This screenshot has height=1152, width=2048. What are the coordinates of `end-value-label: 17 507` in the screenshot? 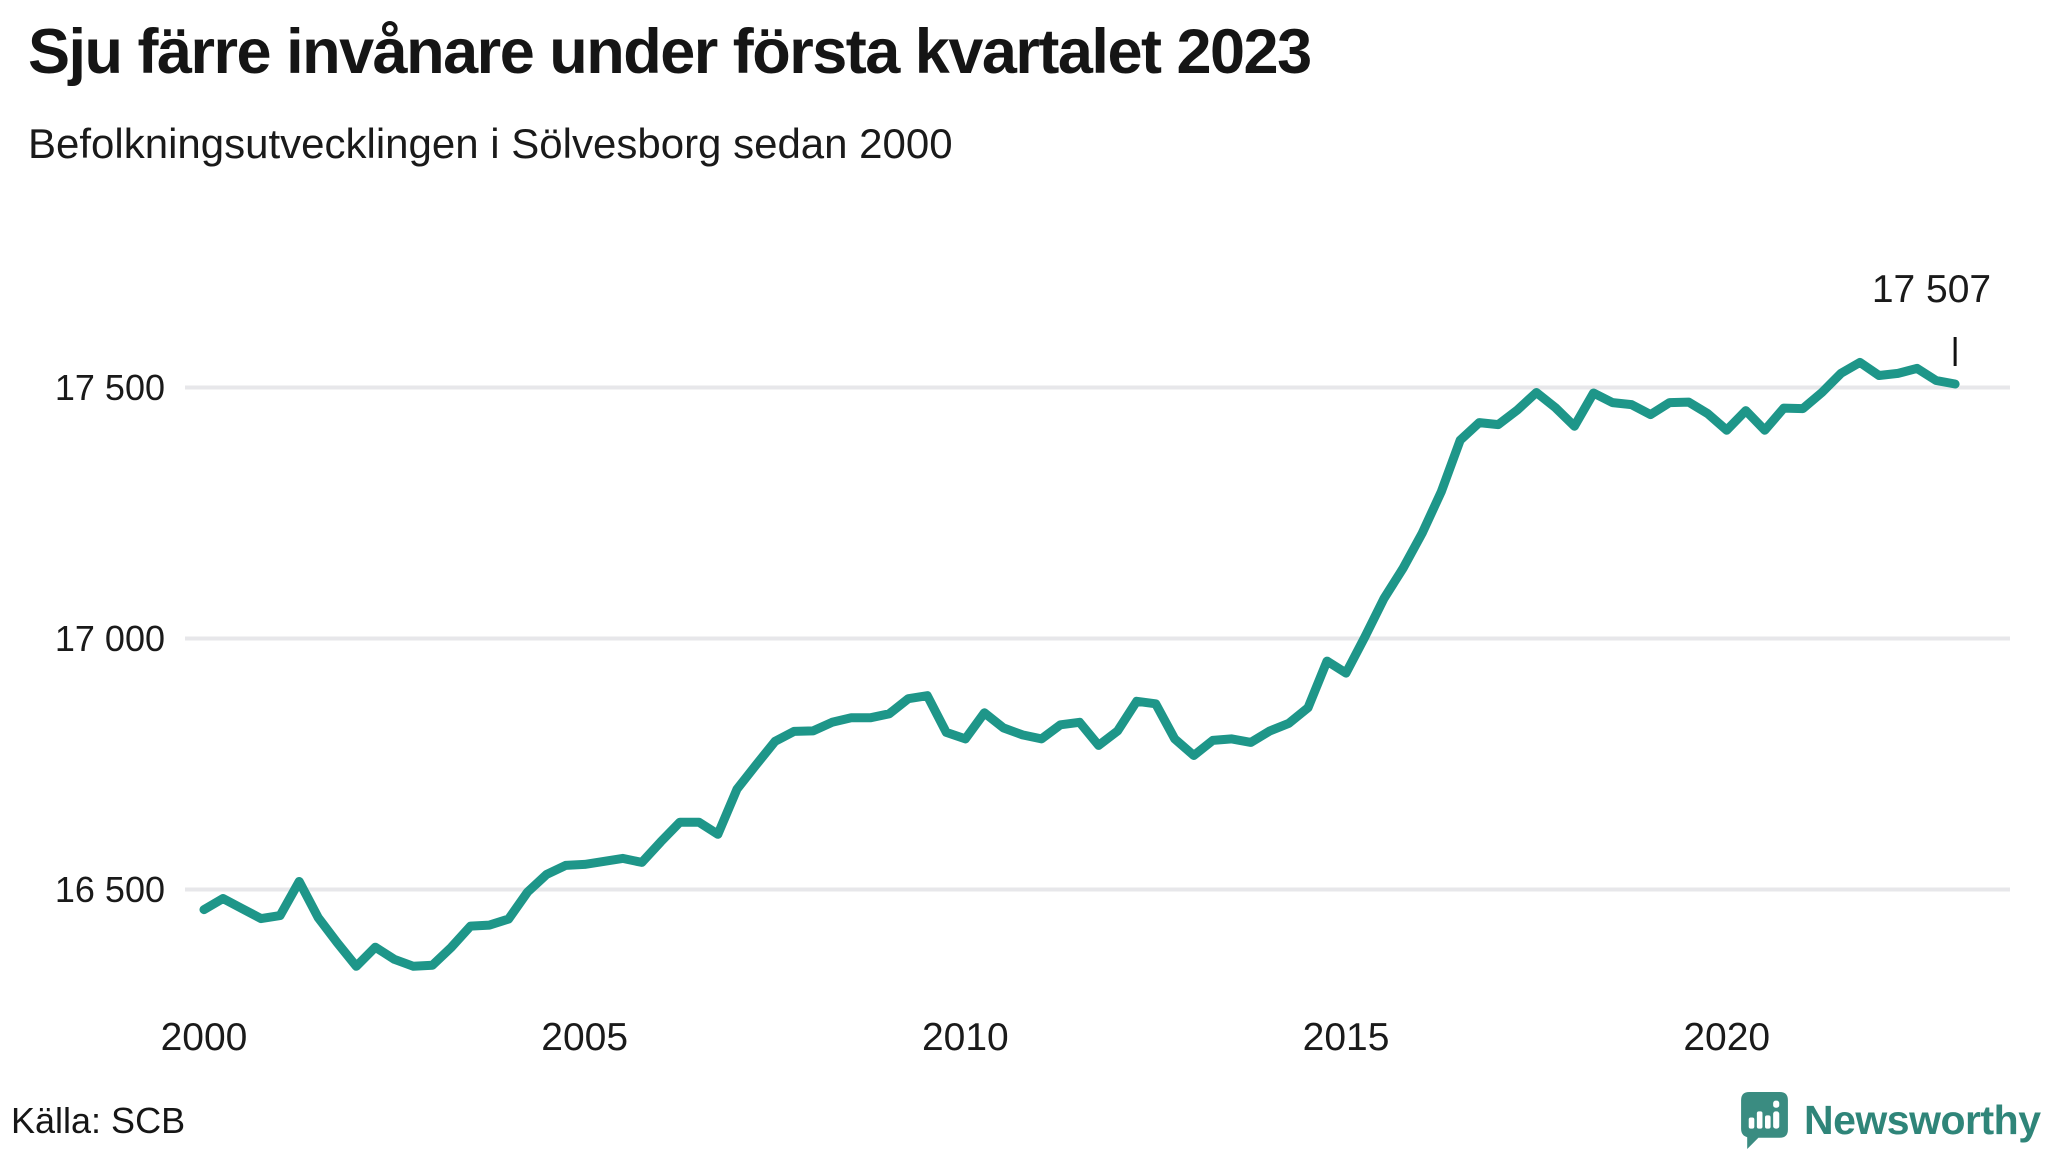 It's located at (1931, 289).